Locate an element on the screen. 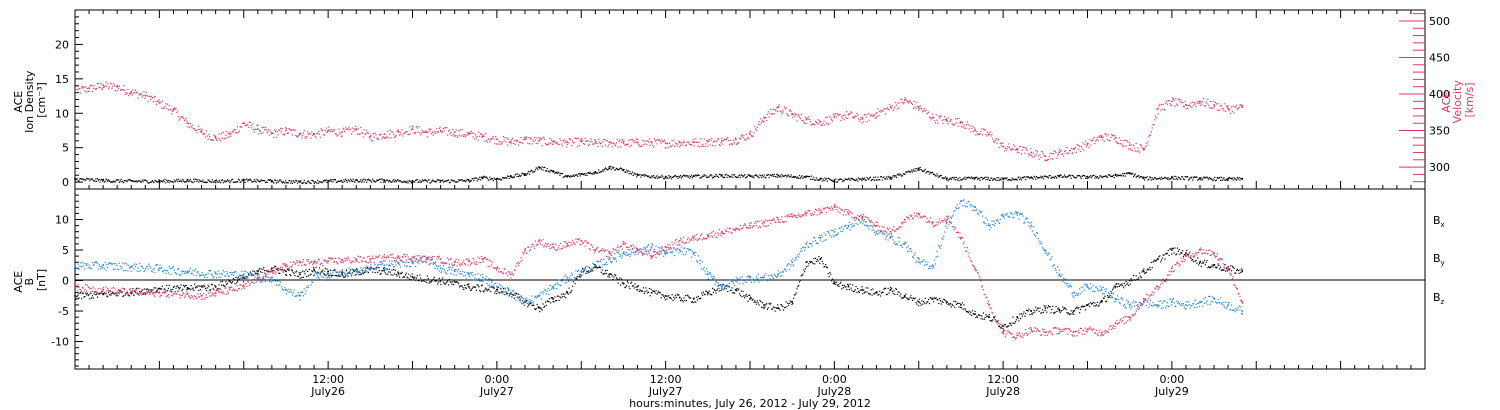  bx-series-point is located at coordinates (1200, 262).